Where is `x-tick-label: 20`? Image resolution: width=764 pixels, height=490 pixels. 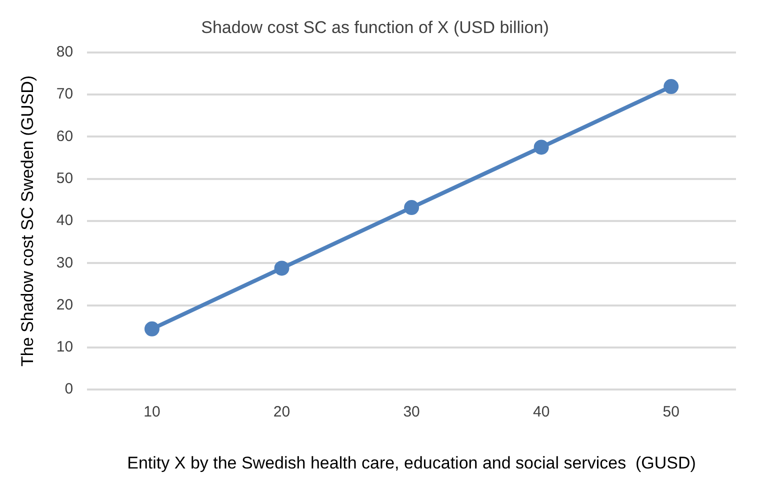 x-tick-label: 20 is located at coordinates (281, 412).